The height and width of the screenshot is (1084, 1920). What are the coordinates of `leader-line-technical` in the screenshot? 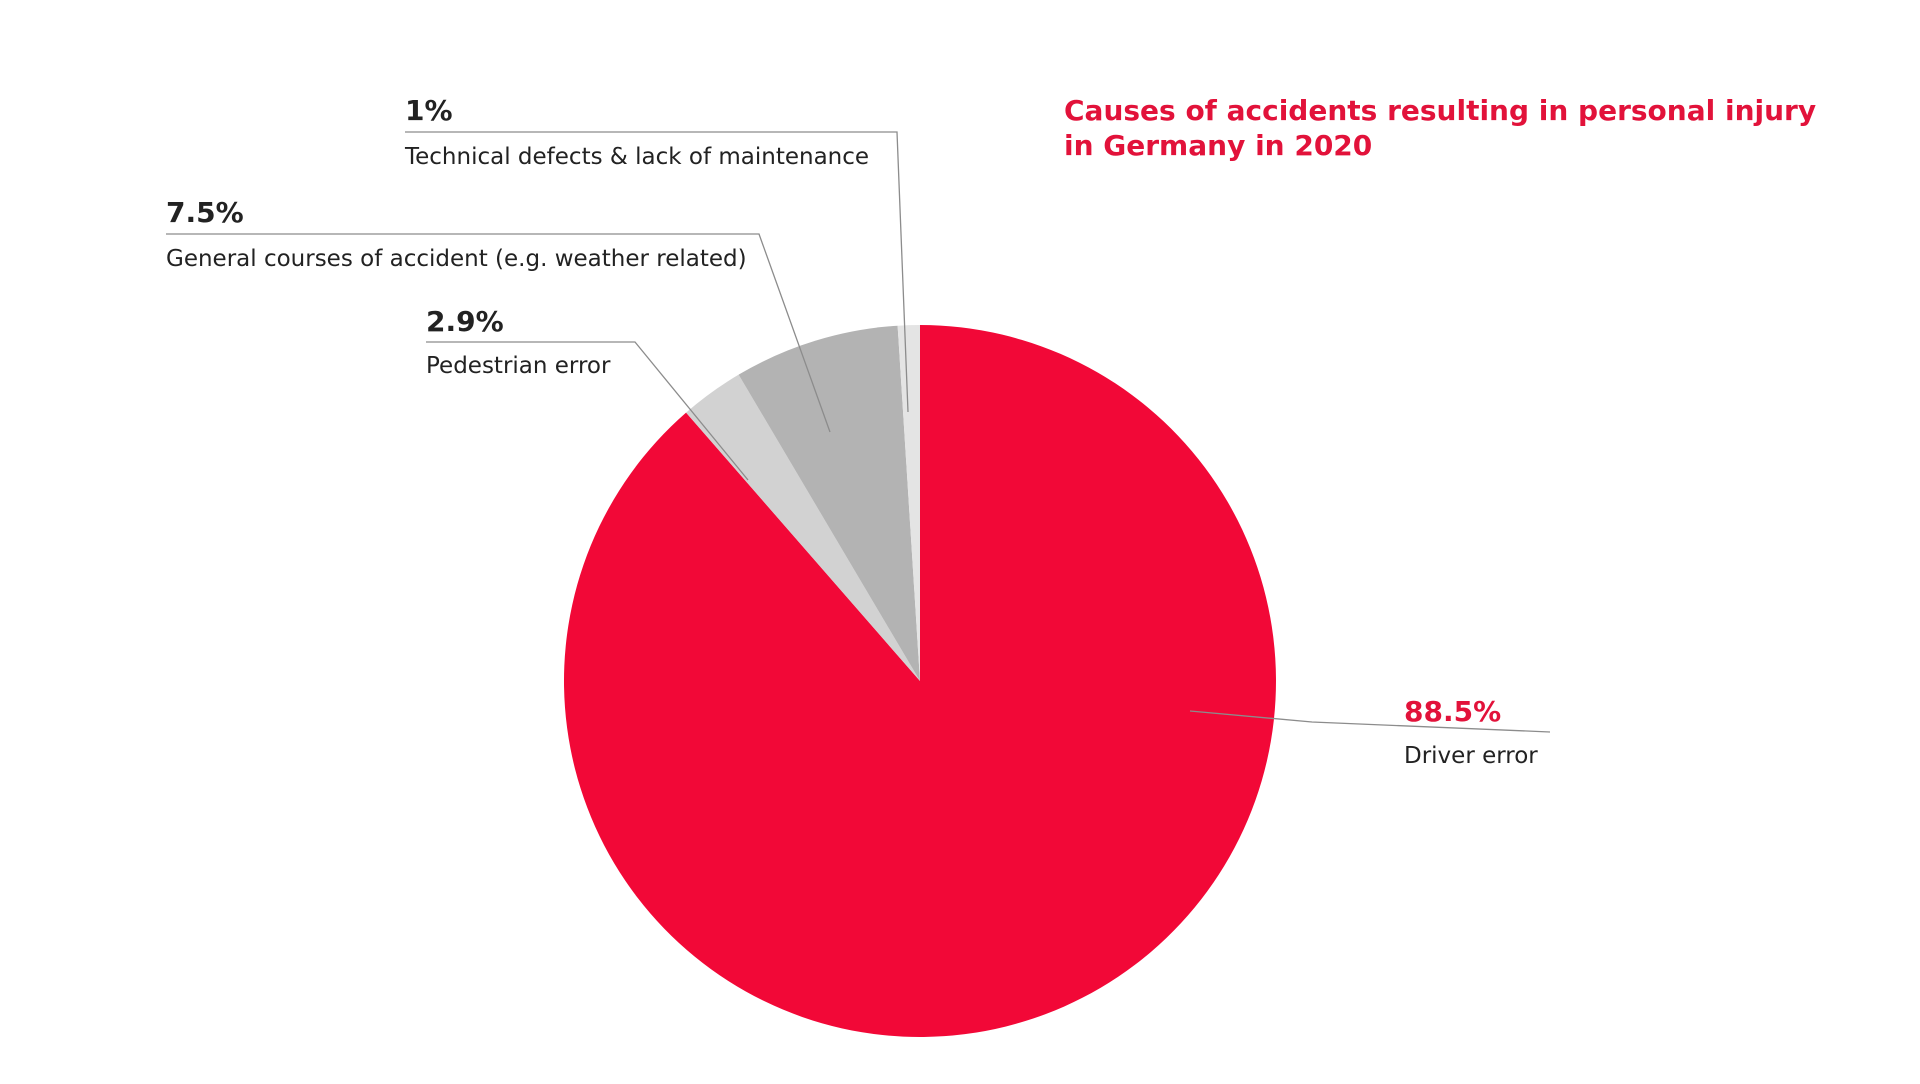 It's located at (657, 272).